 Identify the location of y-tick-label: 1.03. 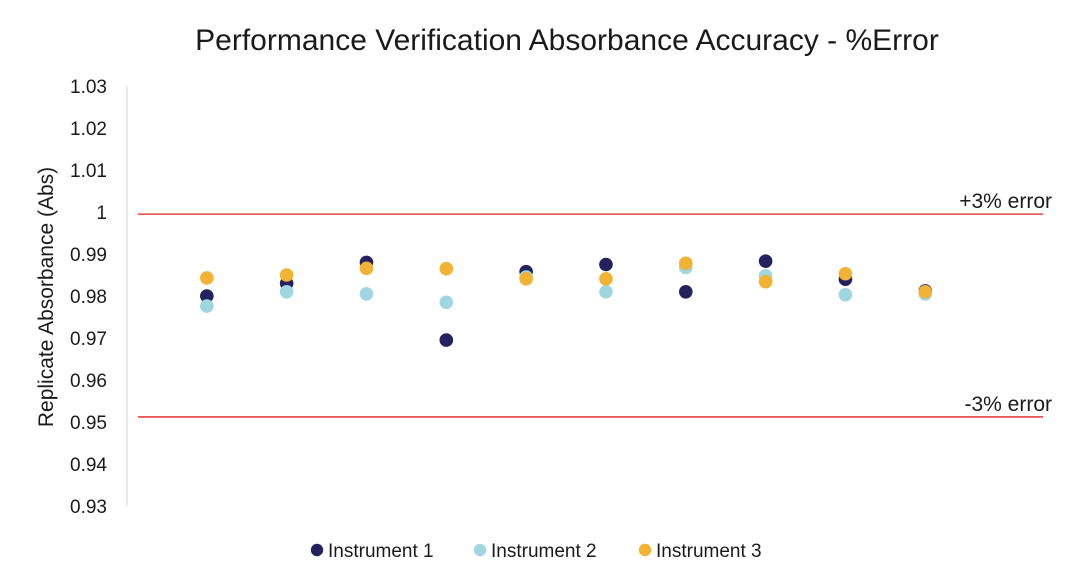
(88, 87).